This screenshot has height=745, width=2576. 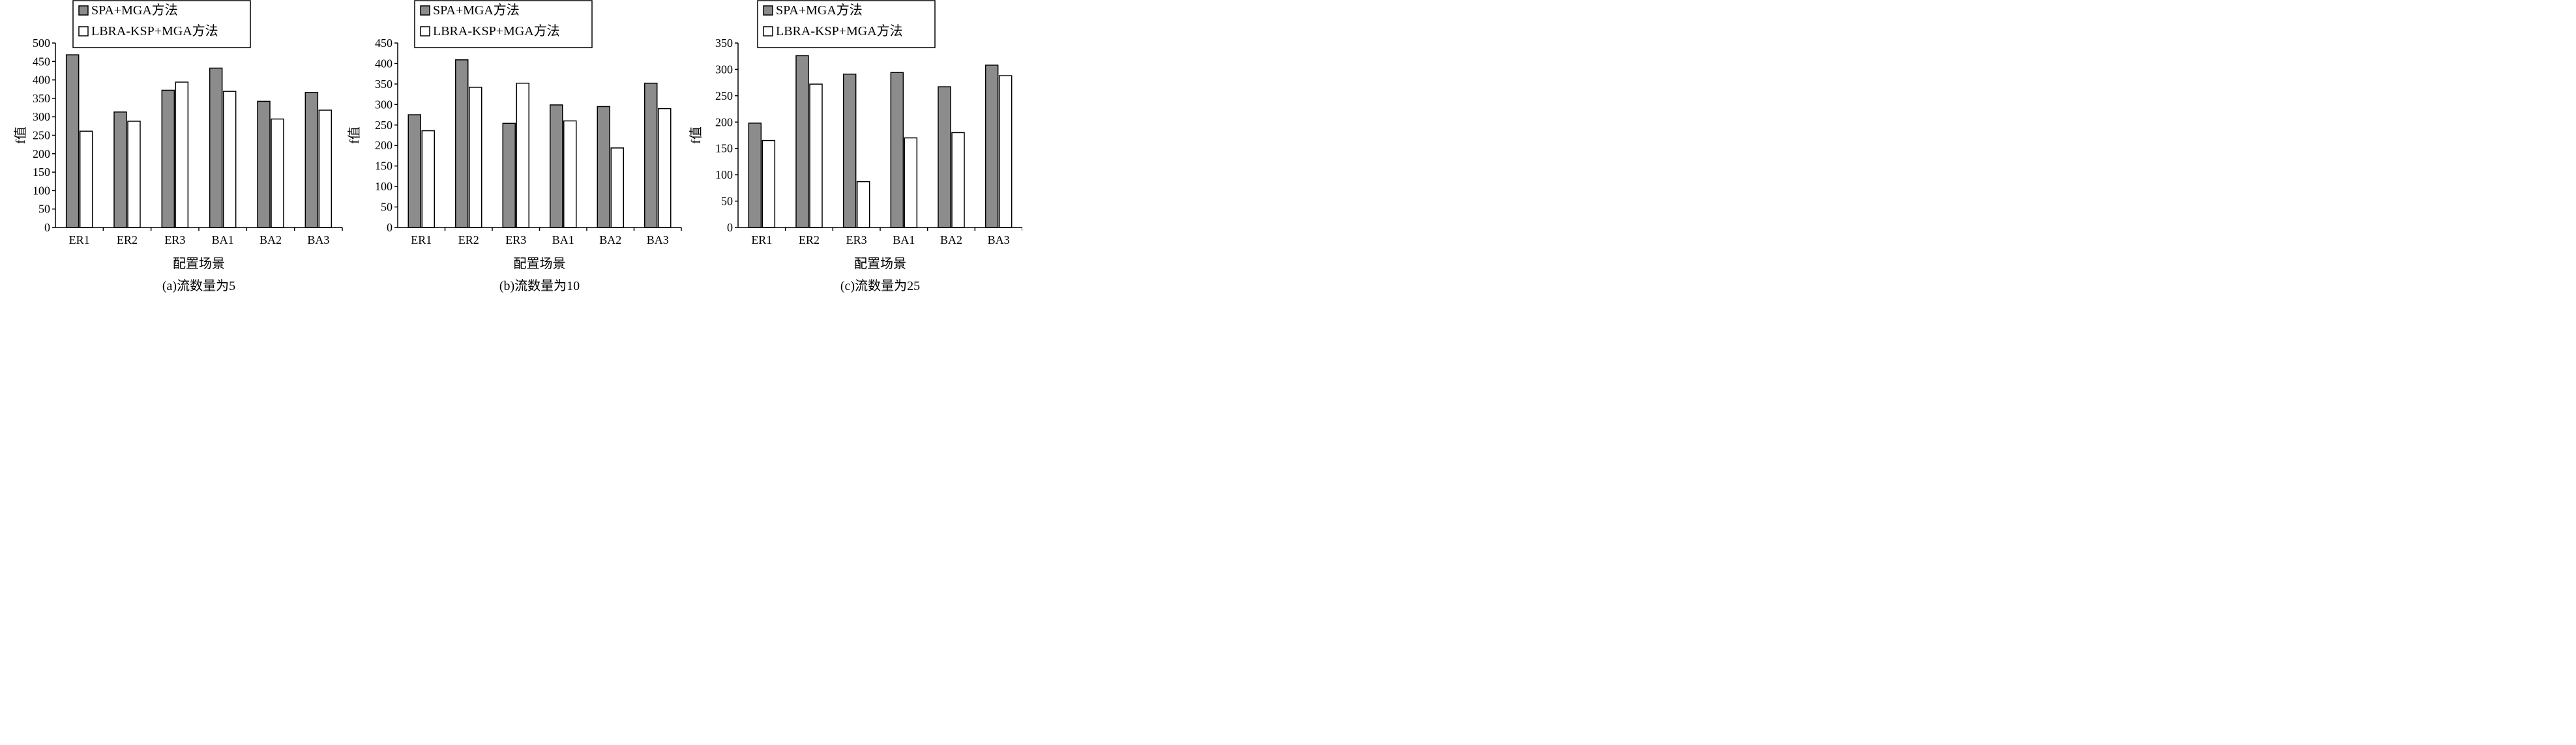 What do you see at coordinates (41, 43) in the screenshot?
I see `y-tick-label: 500` at bounding box center [41, 43].